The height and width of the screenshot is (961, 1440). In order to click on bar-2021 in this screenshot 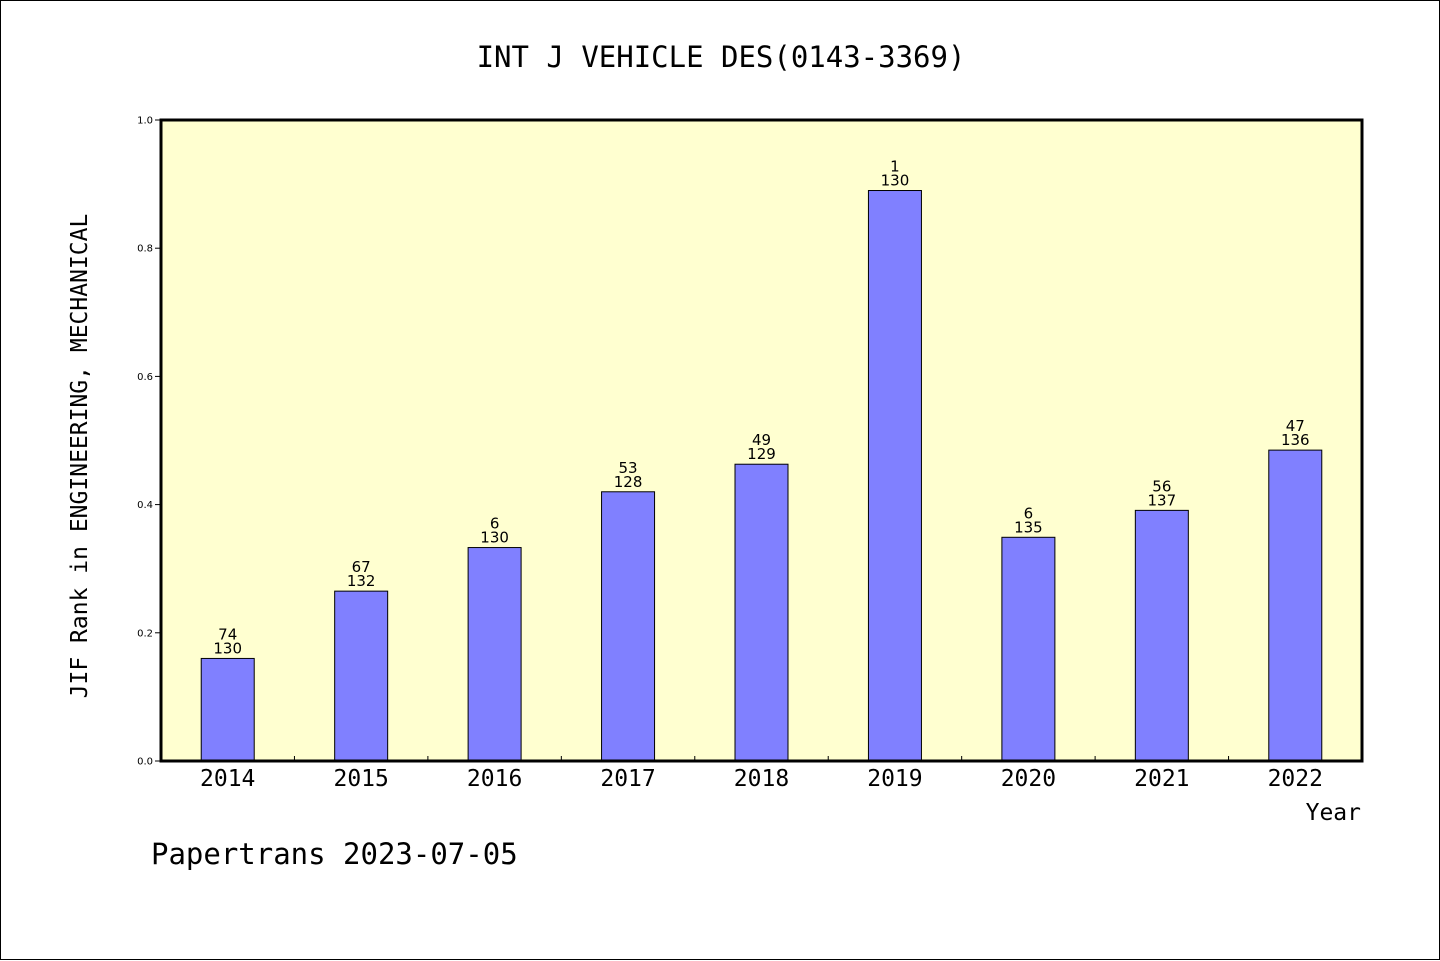, I will do `click(1161, 635)`.